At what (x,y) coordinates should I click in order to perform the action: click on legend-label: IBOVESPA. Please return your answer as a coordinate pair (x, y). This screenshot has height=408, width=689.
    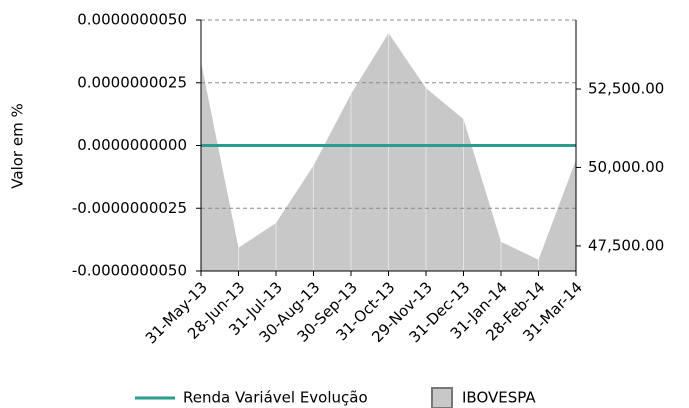
    Looking at the image, I should click on (499, 398).